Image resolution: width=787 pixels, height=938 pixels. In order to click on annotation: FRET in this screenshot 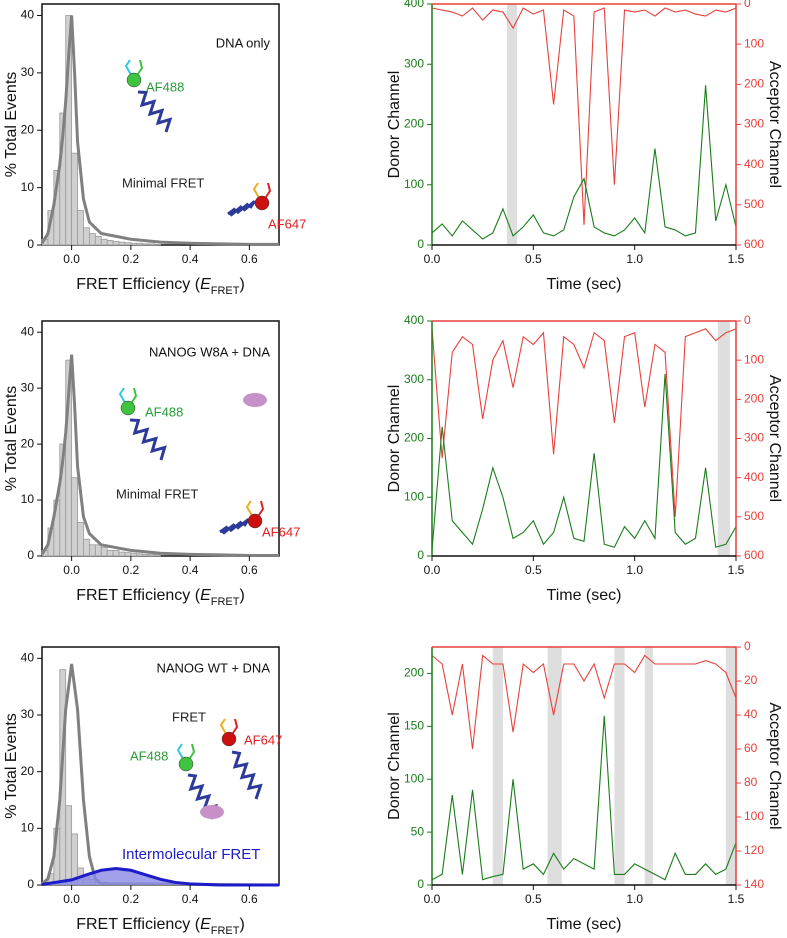, I will do `click(189, 716)`.